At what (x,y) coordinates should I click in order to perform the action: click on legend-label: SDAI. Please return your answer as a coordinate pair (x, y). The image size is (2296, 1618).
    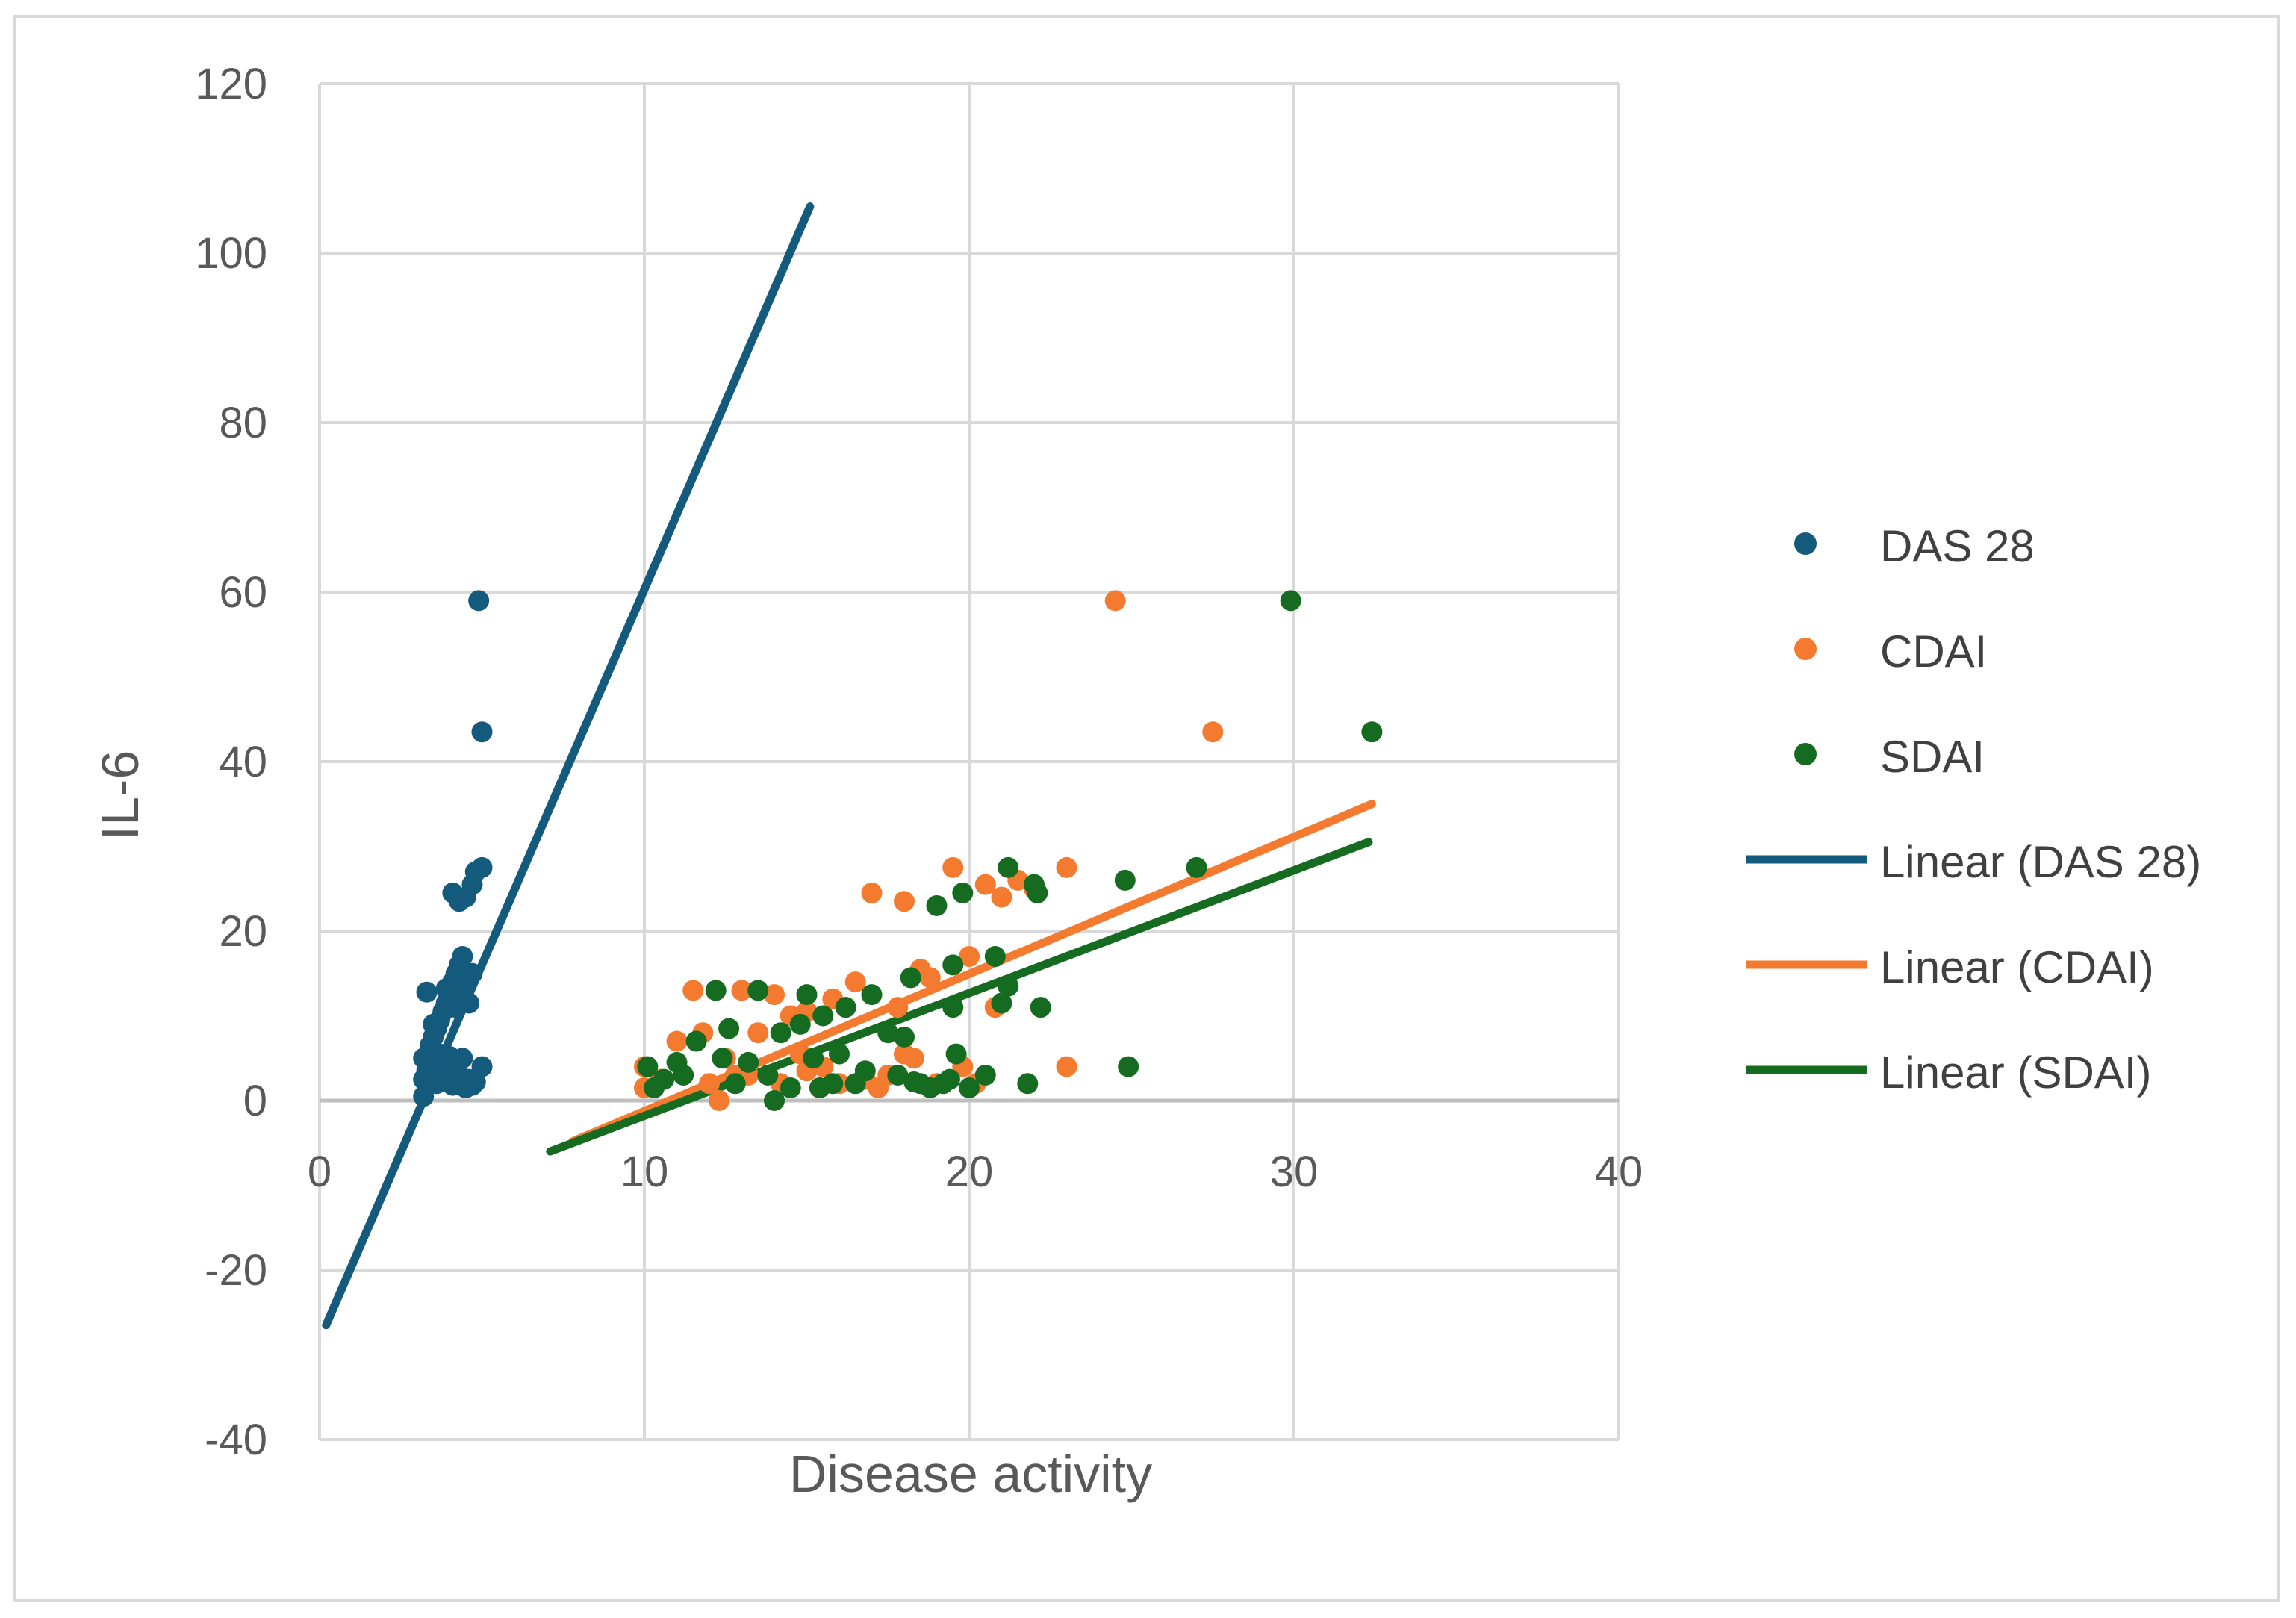
    Looking at the image, I should click on (1932, 757).